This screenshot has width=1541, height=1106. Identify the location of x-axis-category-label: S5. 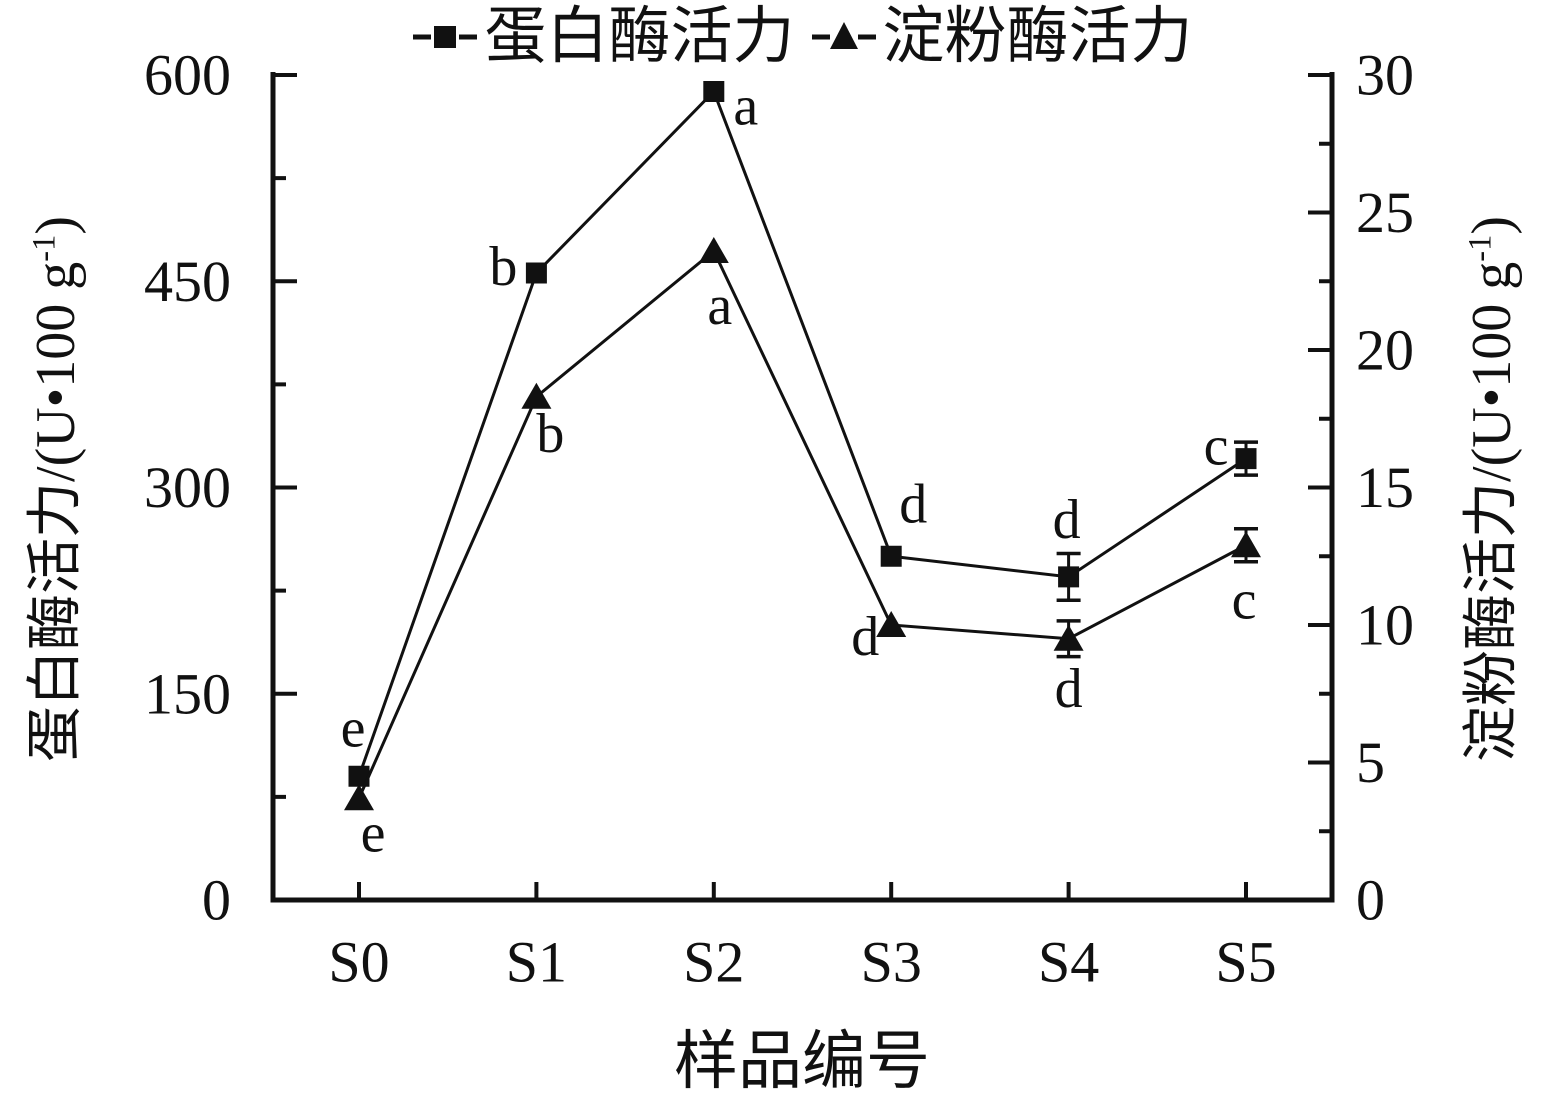
(1245, 962).